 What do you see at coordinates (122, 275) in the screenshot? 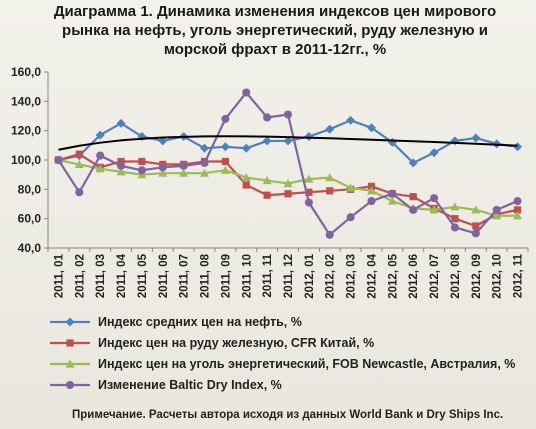
I see `x-tick-label: 2011, 04` at bounding box center [122, 275].